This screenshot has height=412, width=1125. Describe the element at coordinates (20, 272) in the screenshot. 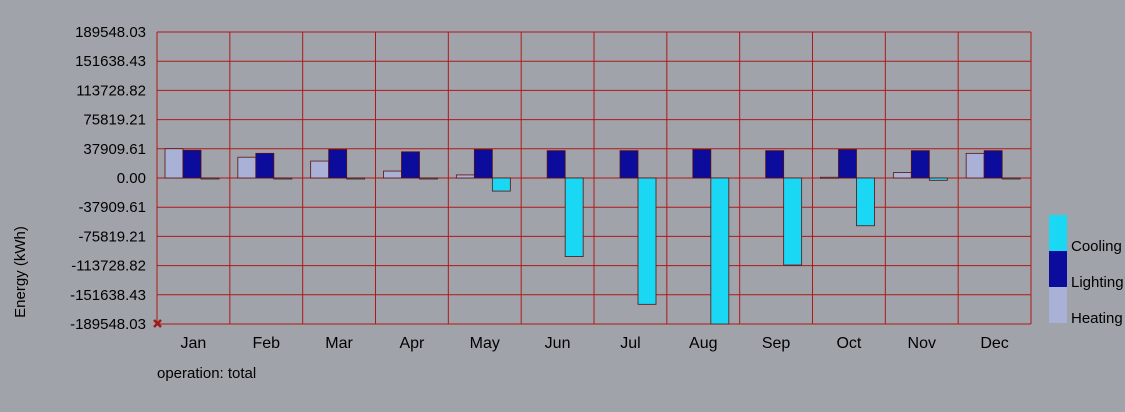

I see `y-axis-label: Energy (kWh)` at that location.